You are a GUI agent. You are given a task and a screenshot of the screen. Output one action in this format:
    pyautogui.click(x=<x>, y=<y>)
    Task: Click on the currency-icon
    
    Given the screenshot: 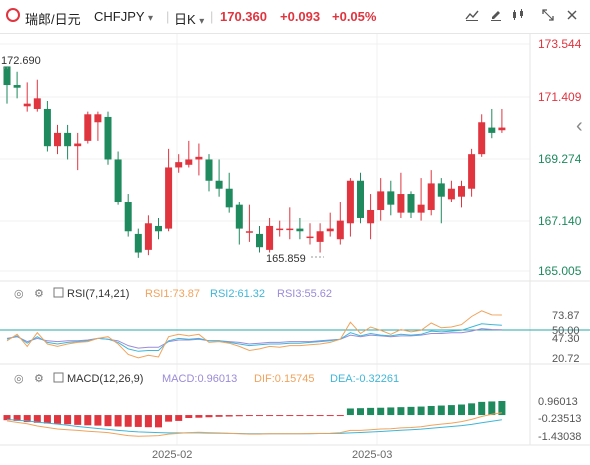 What is the action you would take?
    pyautogui.click(x=13, y=15)
    